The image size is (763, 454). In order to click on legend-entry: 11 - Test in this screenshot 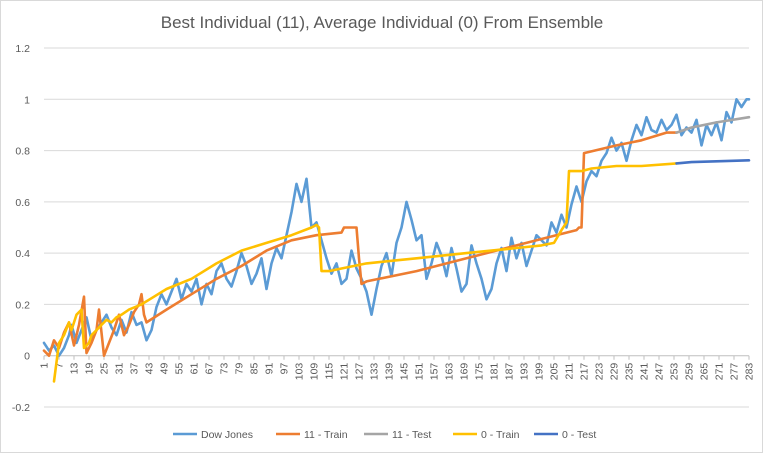, I will do `click(411, 435)`.